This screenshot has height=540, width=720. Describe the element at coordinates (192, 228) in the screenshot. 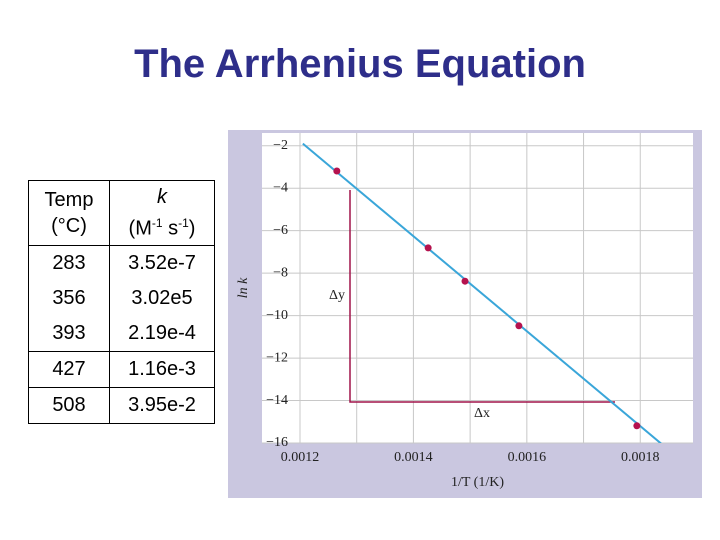

I see `header-text: )` at that location.